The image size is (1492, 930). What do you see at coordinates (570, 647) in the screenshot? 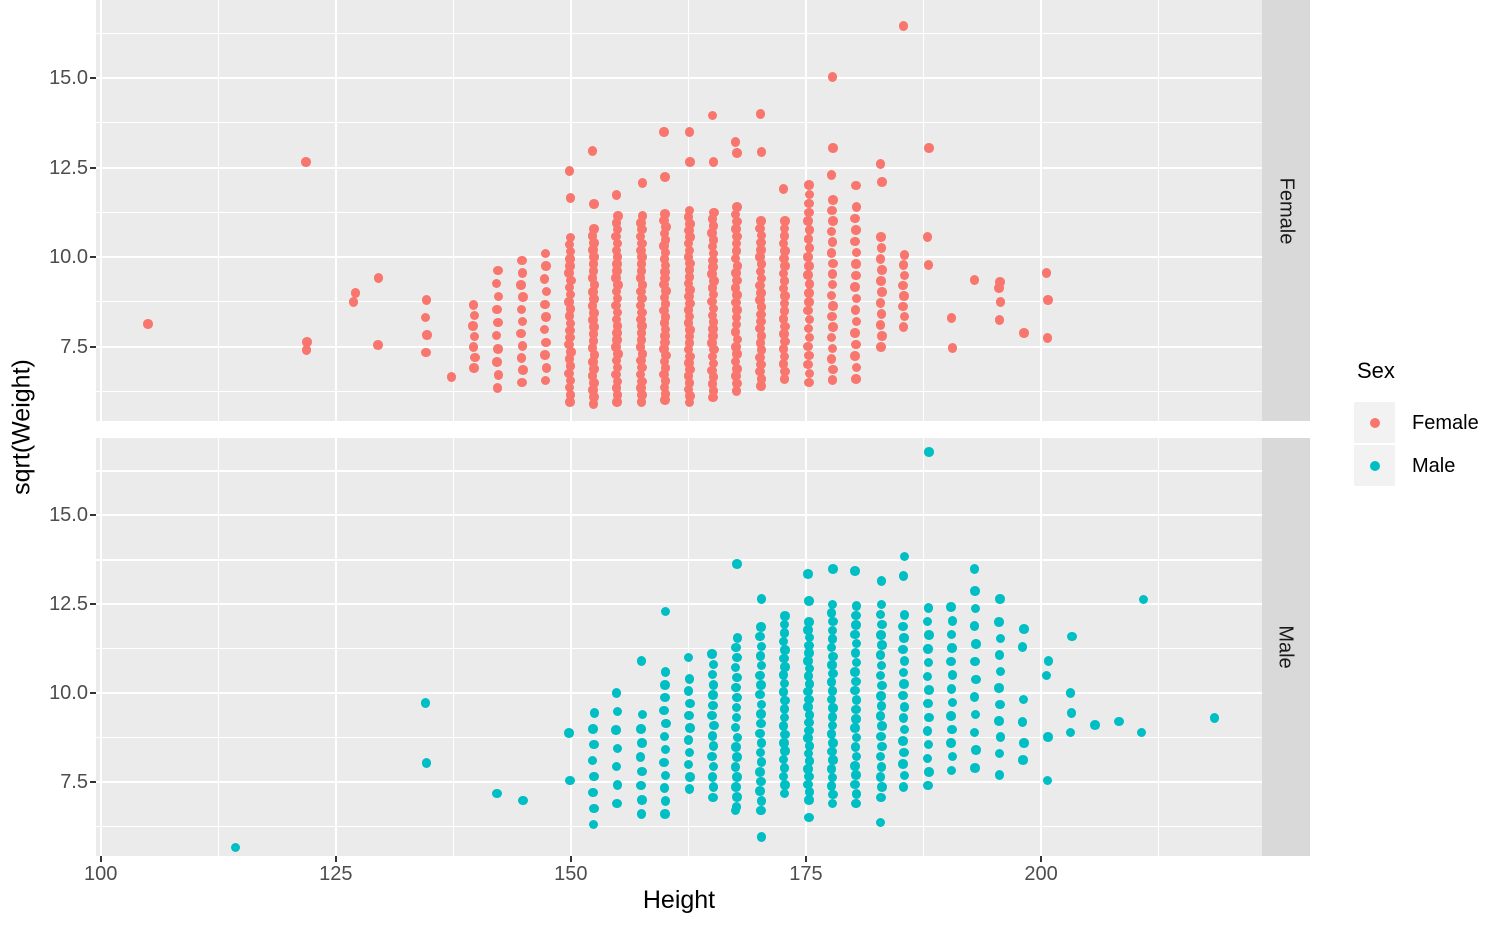
I see `x-major-gridline` at bounding box center [570, 647].